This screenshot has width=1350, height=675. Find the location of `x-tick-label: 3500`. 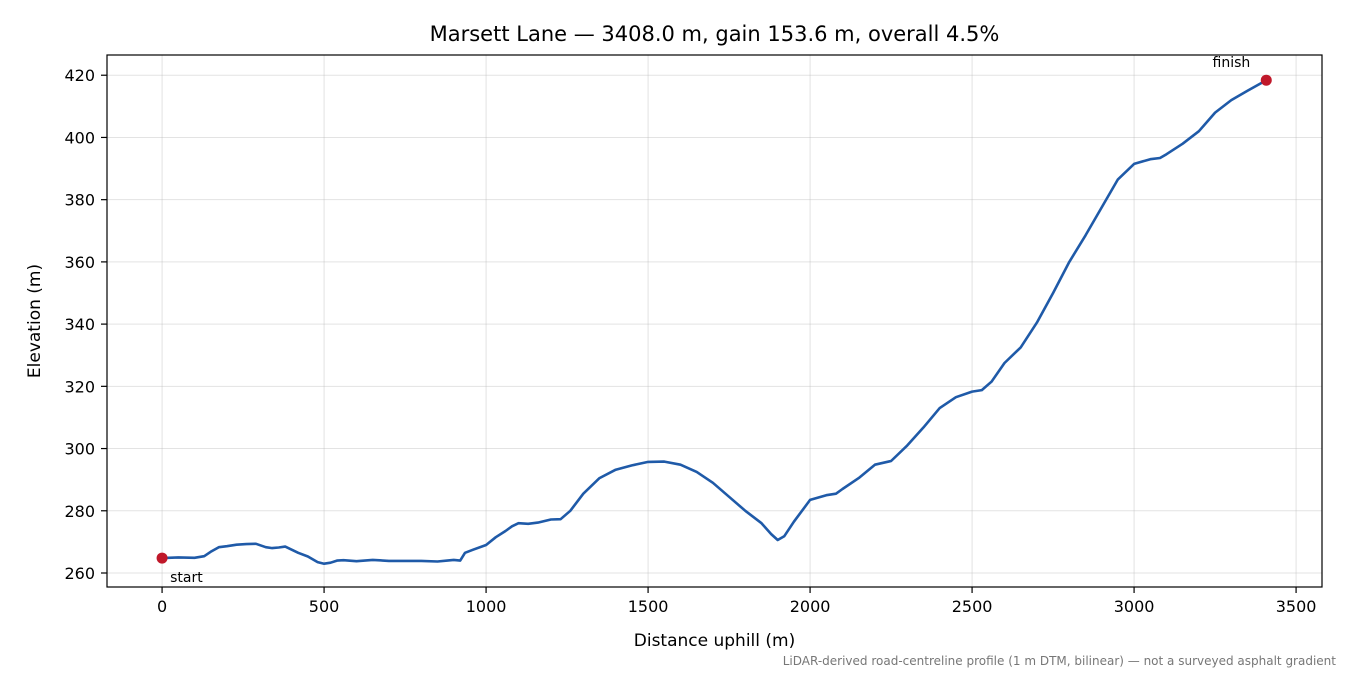

x-tick-label: 3500 is located at coordinates (1296, 606).